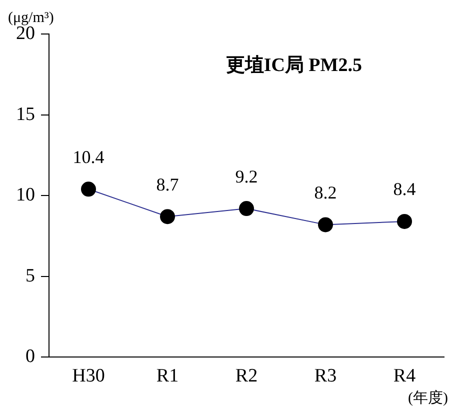 This screenshot has width=456, height=408. What do you see at coordinates (325, 376) in the screenshot?
I see `x-tick-label: R3` at bounding box center [325, 376].